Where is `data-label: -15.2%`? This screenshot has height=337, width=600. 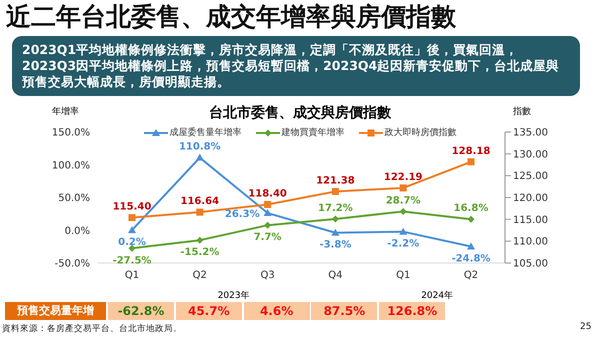 data-label: -15.2% is located at coordinates (200, 252).